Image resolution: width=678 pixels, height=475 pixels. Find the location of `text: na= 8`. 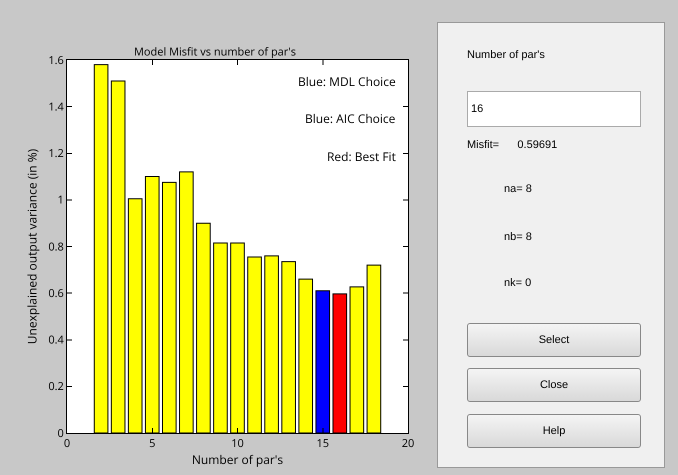

text: na= 8 is located at coordinates (518, 189).